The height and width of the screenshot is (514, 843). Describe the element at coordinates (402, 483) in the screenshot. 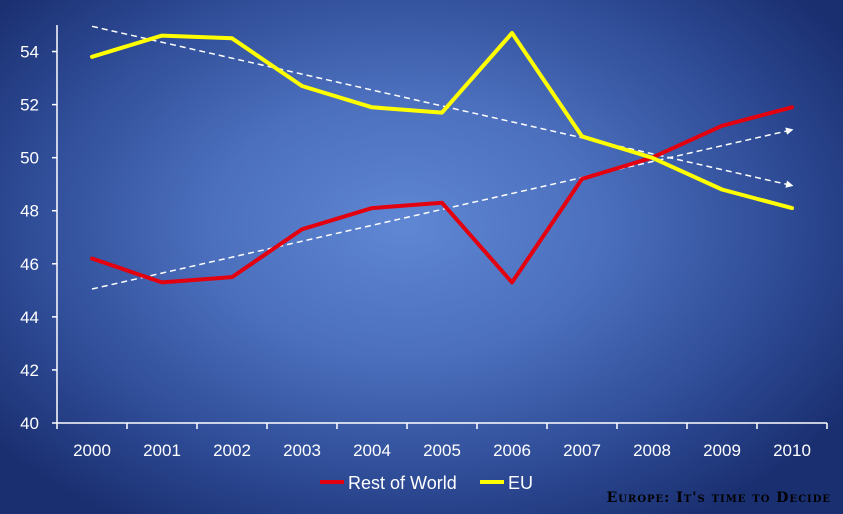

I see `legend-label-rest-of-world: Rest of World` at that location.